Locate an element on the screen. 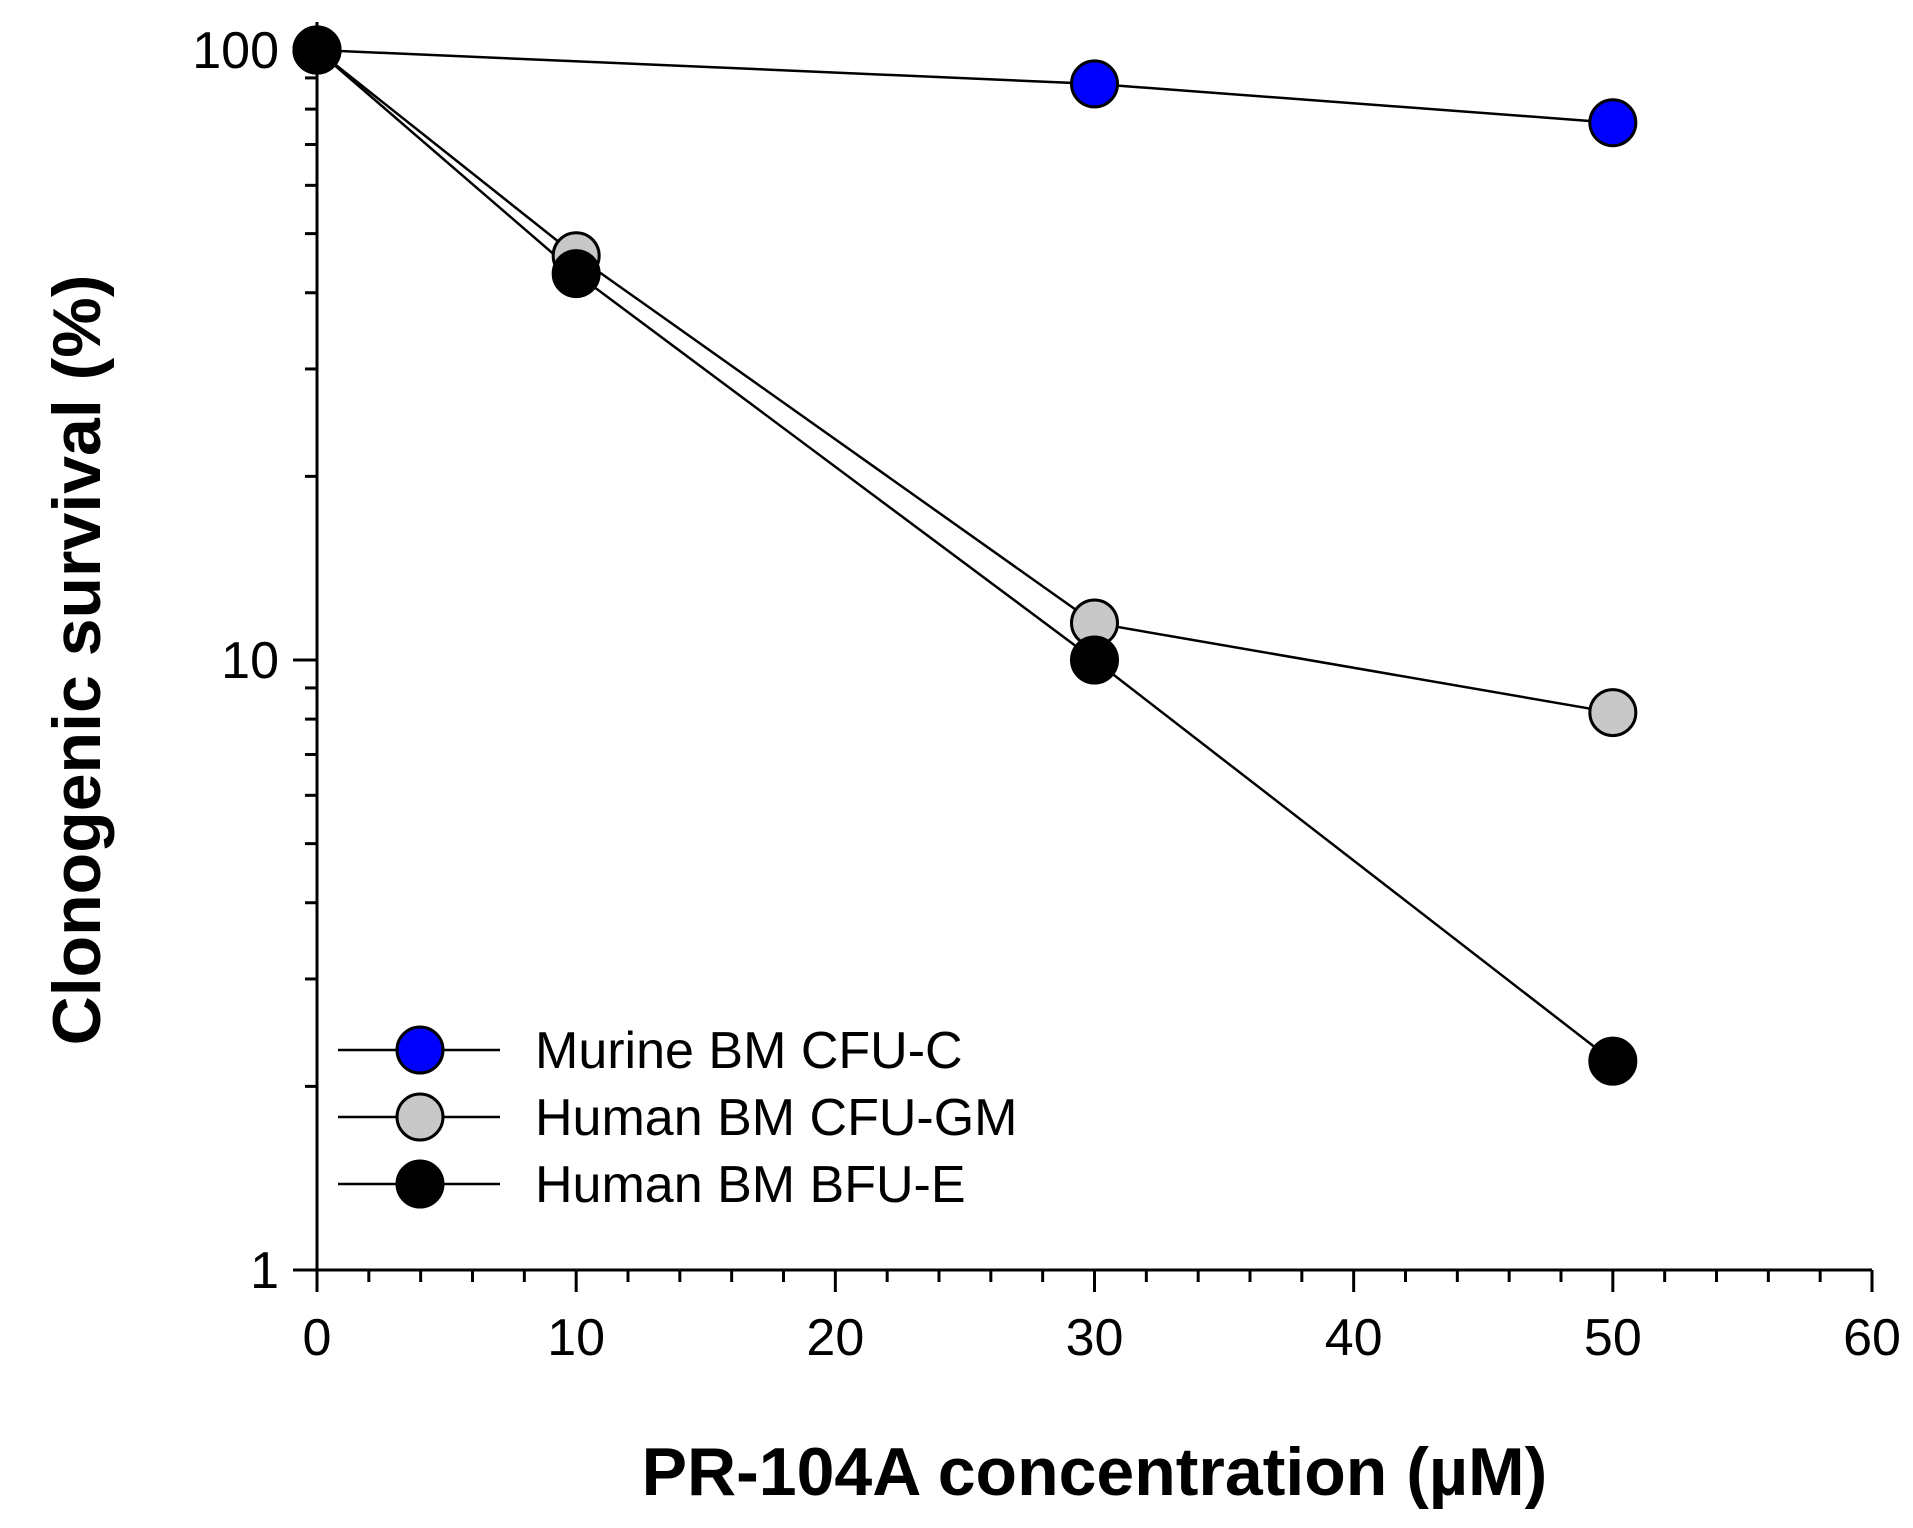 The height and width of the screenshot is (1528, 1913). legend-item: Human BM BFU-E is located at coordinates (652, 1185).